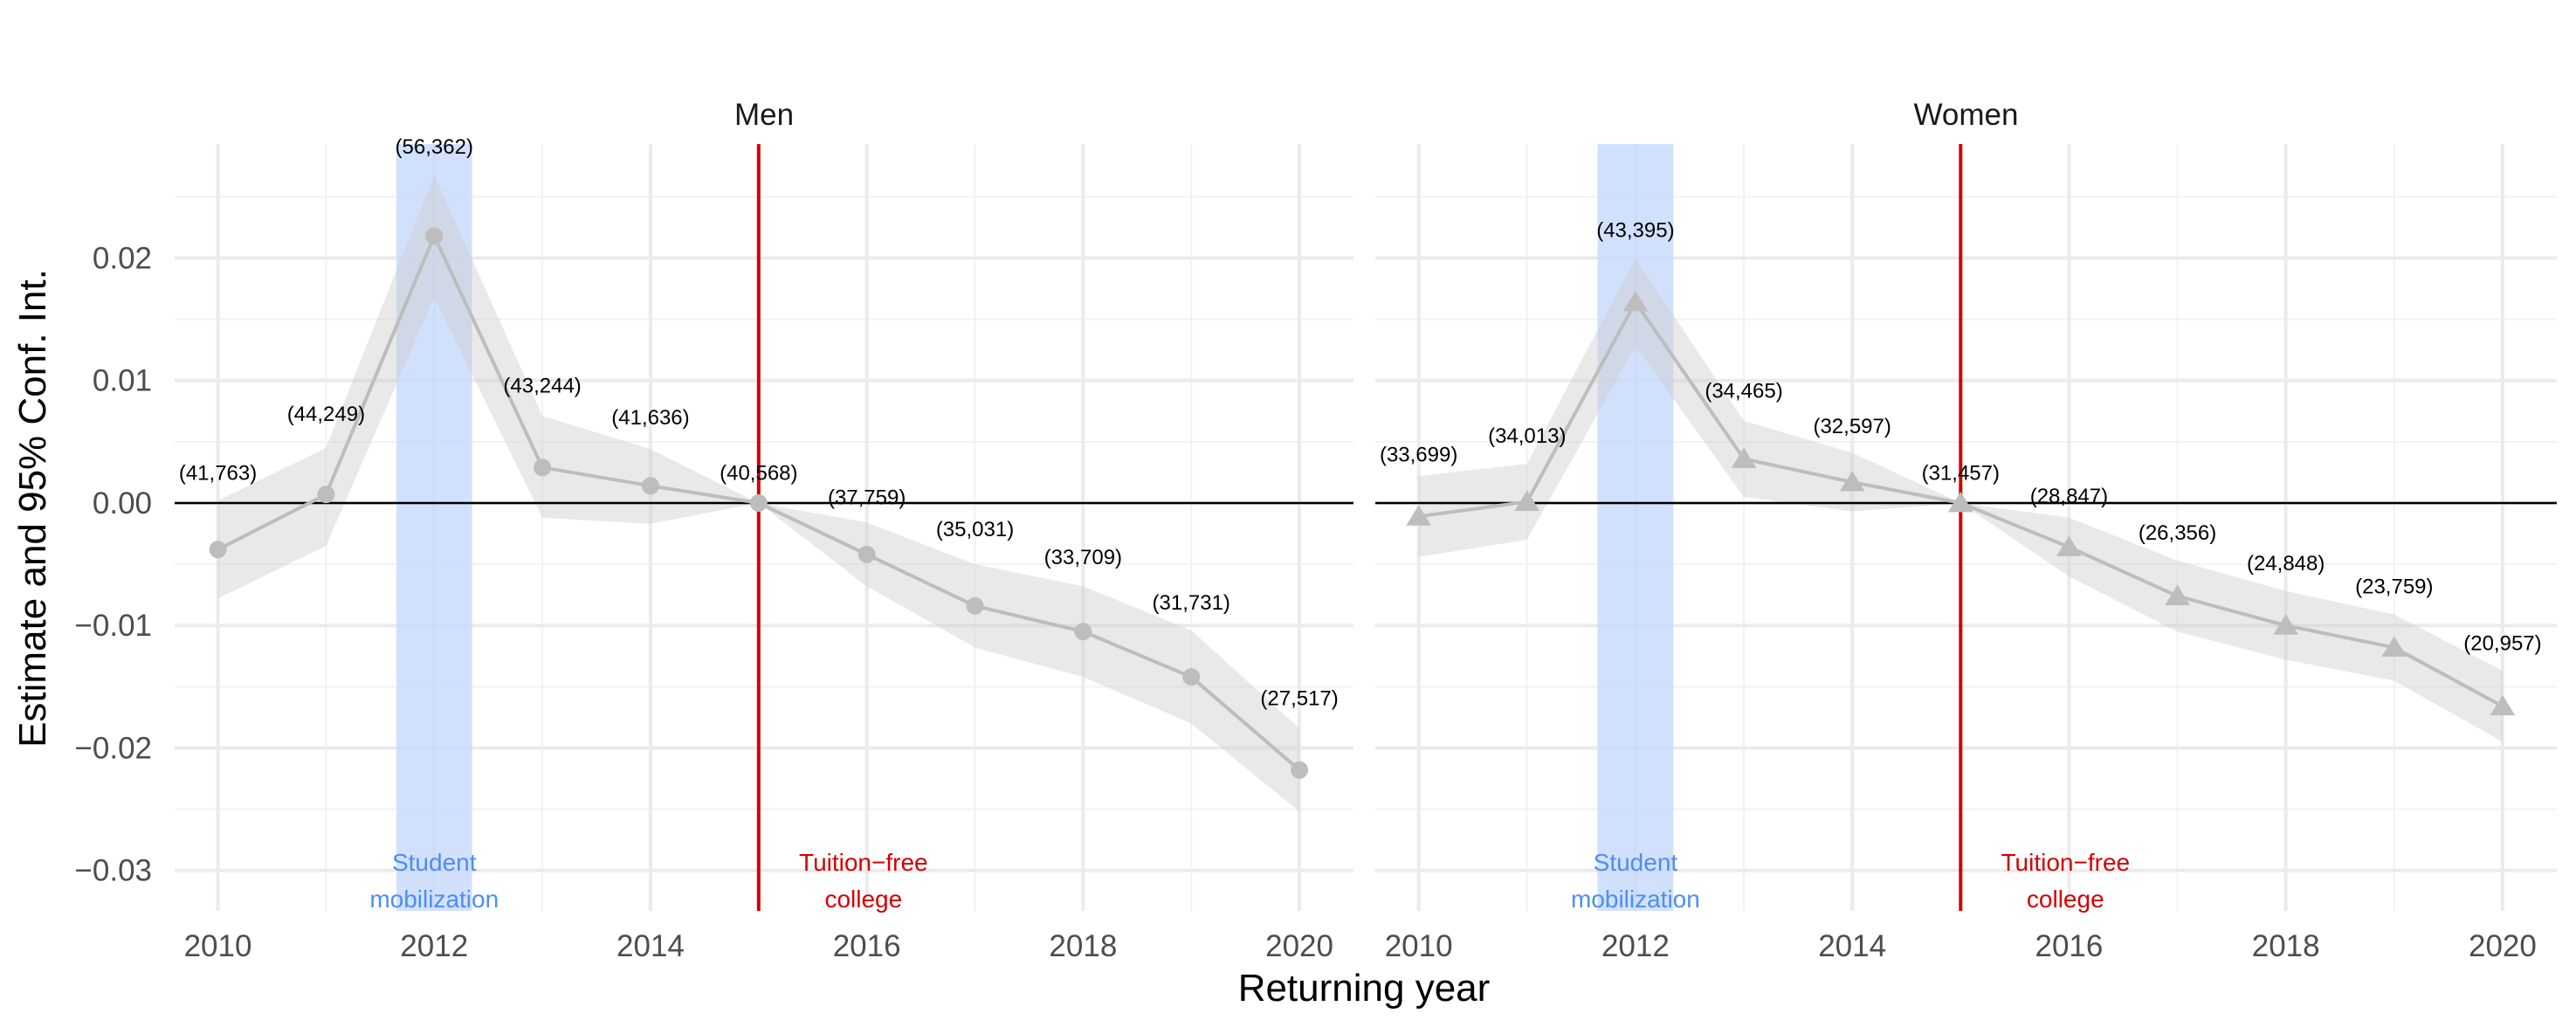  What do you see at coordinates (2502, 643) in the screenshot?
I see `count-label: (20,957)` at bounding box center [2502, 643].